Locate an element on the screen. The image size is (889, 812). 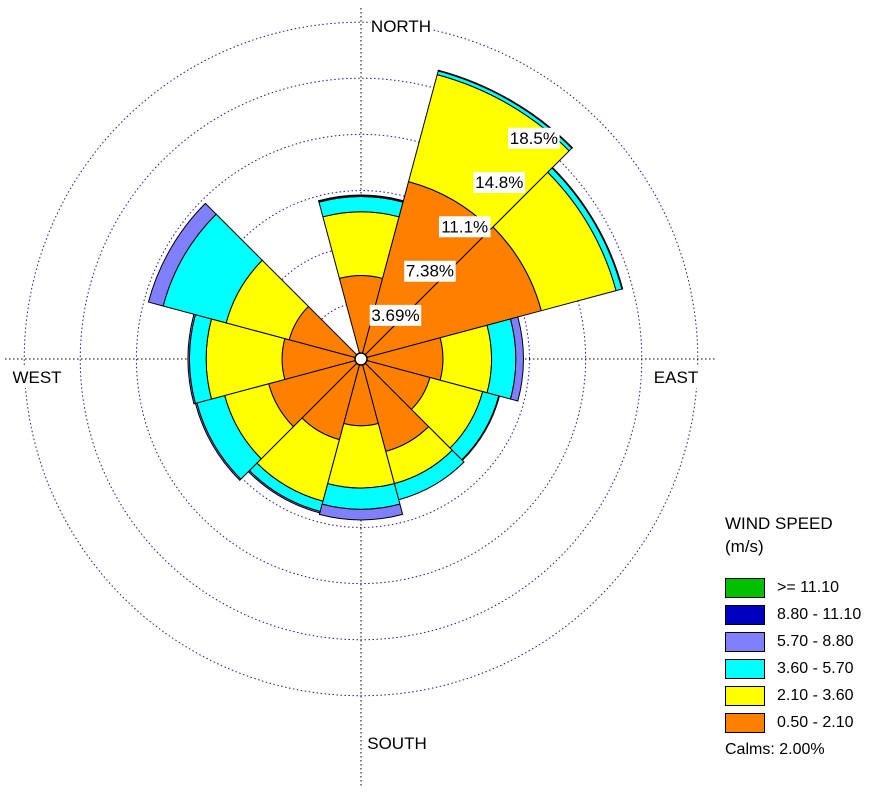
legend-item: 2.10 - 3.60 is located at coordinates (793, 695).